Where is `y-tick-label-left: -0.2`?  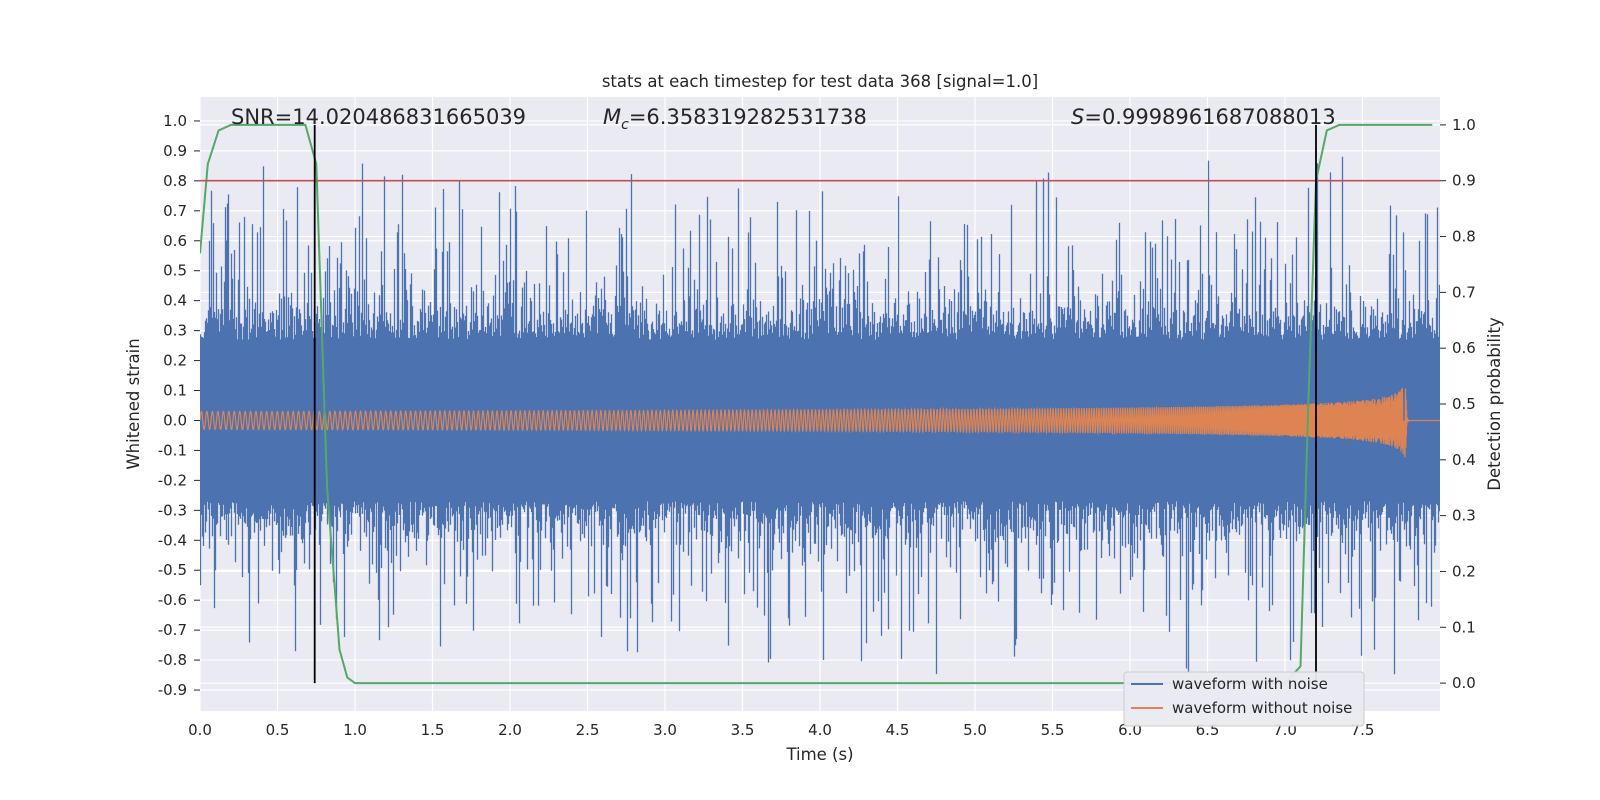 y-tick-label-left: -0.2 is located at coordinates (172, 480).